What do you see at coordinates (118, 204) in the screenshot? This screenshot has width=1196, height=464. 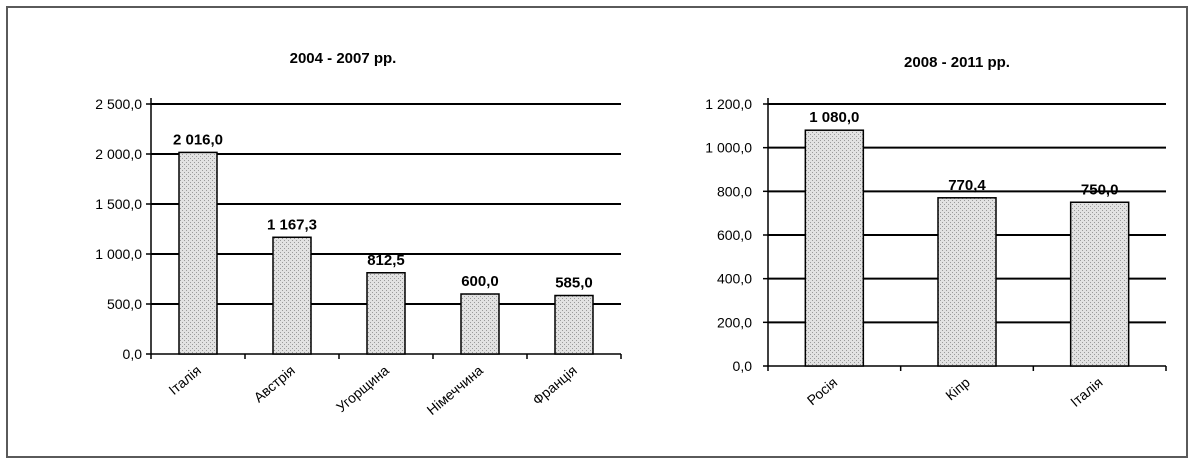 I see `y-tick-label: 1 500,0` at bounding box center [118, 204].